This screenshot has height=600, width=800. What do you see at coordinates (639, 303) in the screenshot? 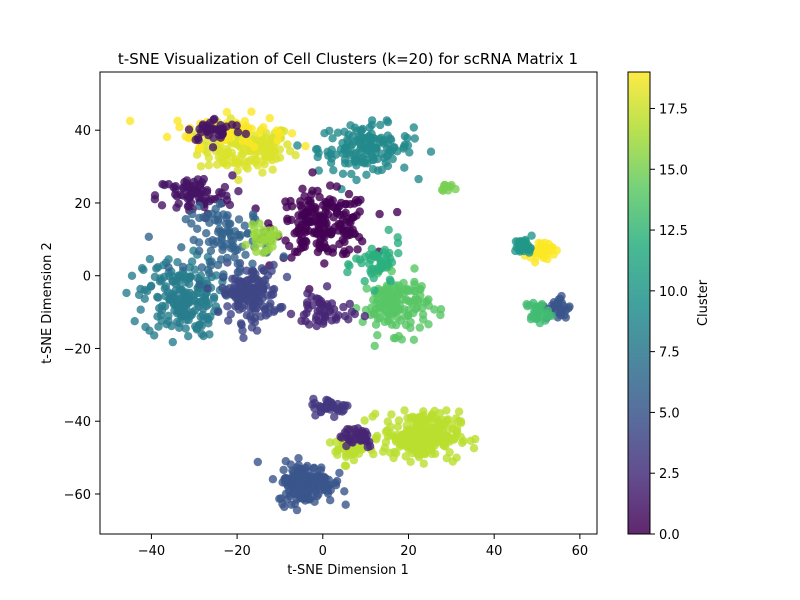
I see `colorbar-frame` at bounding box center [639, 303].